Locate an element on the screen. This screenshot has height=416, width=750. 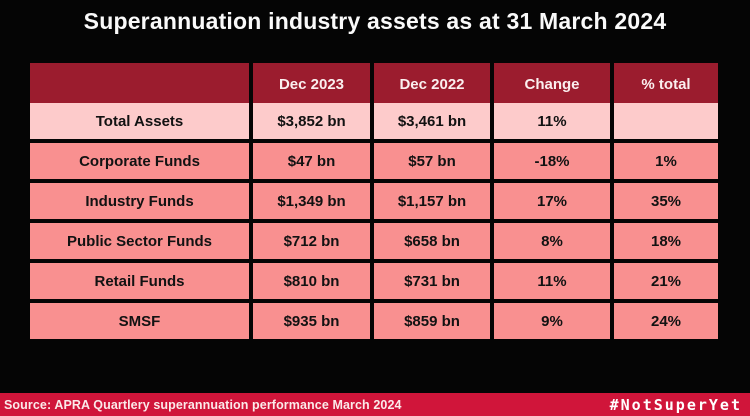
row-label-total-assets: Total Assets is located at coordinates (139, 121).